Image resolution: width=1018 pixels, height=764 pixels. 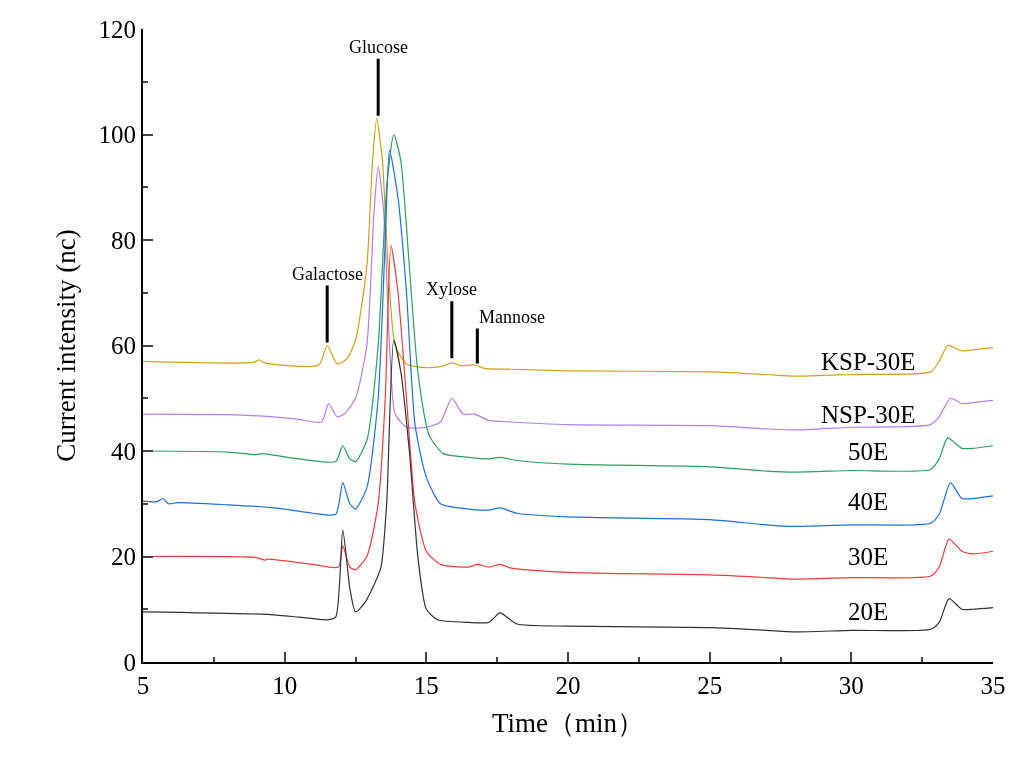 What do you see at coordinates (710, 685) in the screenshot?
I see `x-tick-label: 25` at bounding box center [710, 685].